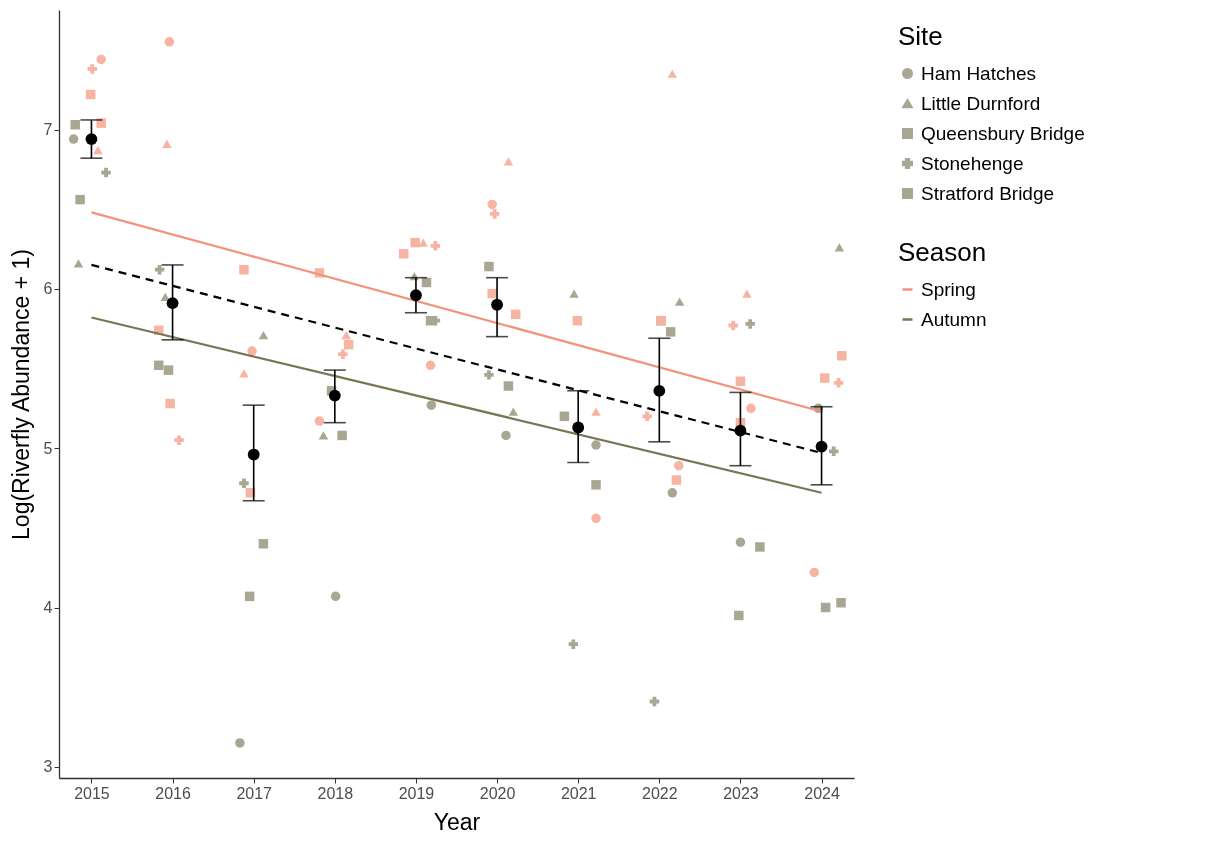 The image size is (1214, 858). Describe the element at coordinates (254, 793) in the screenshot. I see `x-tick-label: 2017` at that location.